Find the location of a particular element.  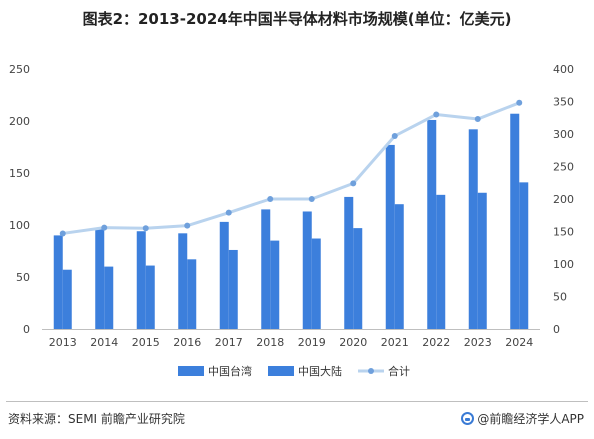

brand-credit: @前瞻经济学人APP is located at coordinates (522, 418).